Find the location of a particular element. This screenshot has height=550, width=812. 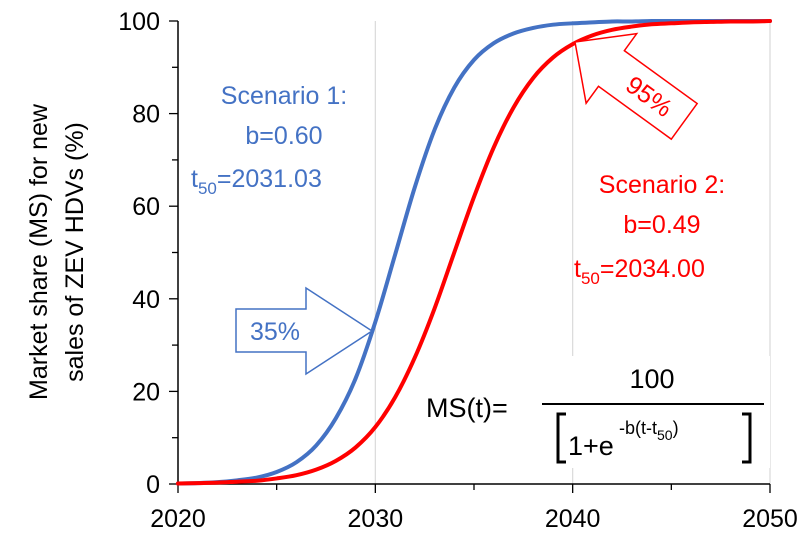

y-tick-label: 40 is located at coordinates (146, 300).